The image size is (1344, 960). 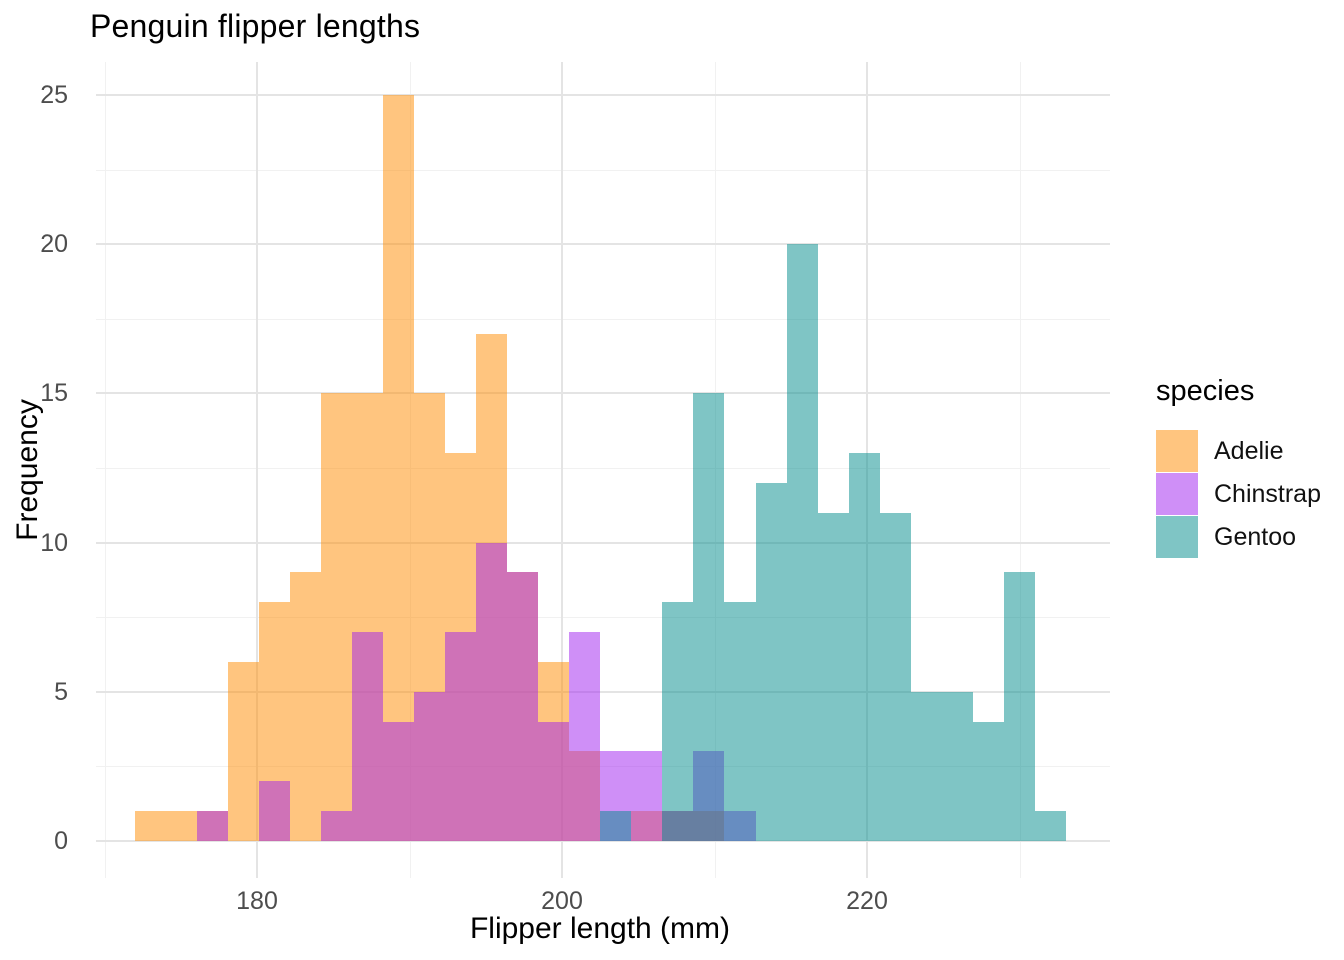 What do you see at coordinates (54, 95) in the screenshot?
I see `y-tick-label-25: 25` at bounding box center [54, 95].